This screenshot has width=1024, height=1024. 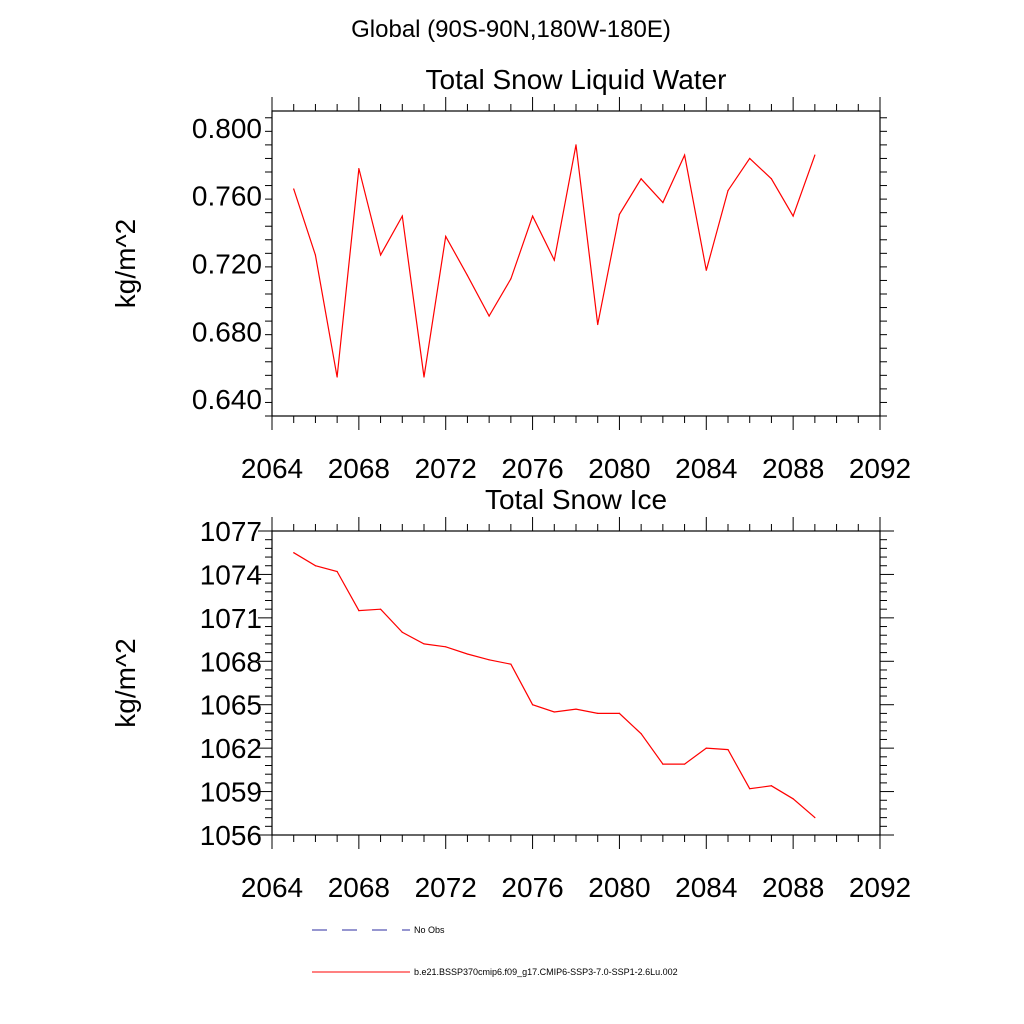 What do you see at coordinates (227, 399) in the screenshot?
I see `y-tick-label: 0.640` at bounding box center [227, 399].